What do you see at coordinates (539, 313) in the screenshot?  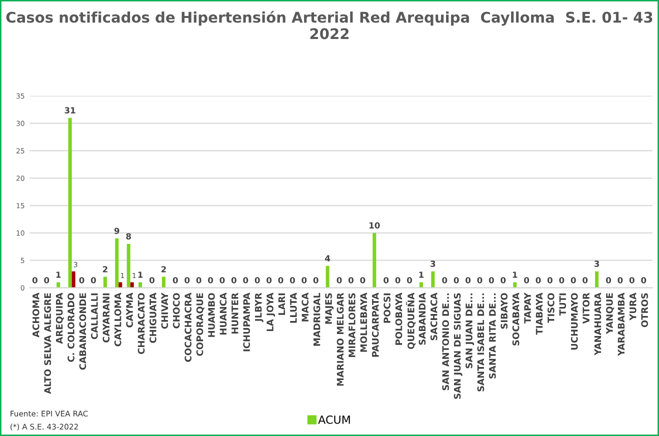 I see `x-tick-label: TIABAYA` at bounding box center [539, 313].